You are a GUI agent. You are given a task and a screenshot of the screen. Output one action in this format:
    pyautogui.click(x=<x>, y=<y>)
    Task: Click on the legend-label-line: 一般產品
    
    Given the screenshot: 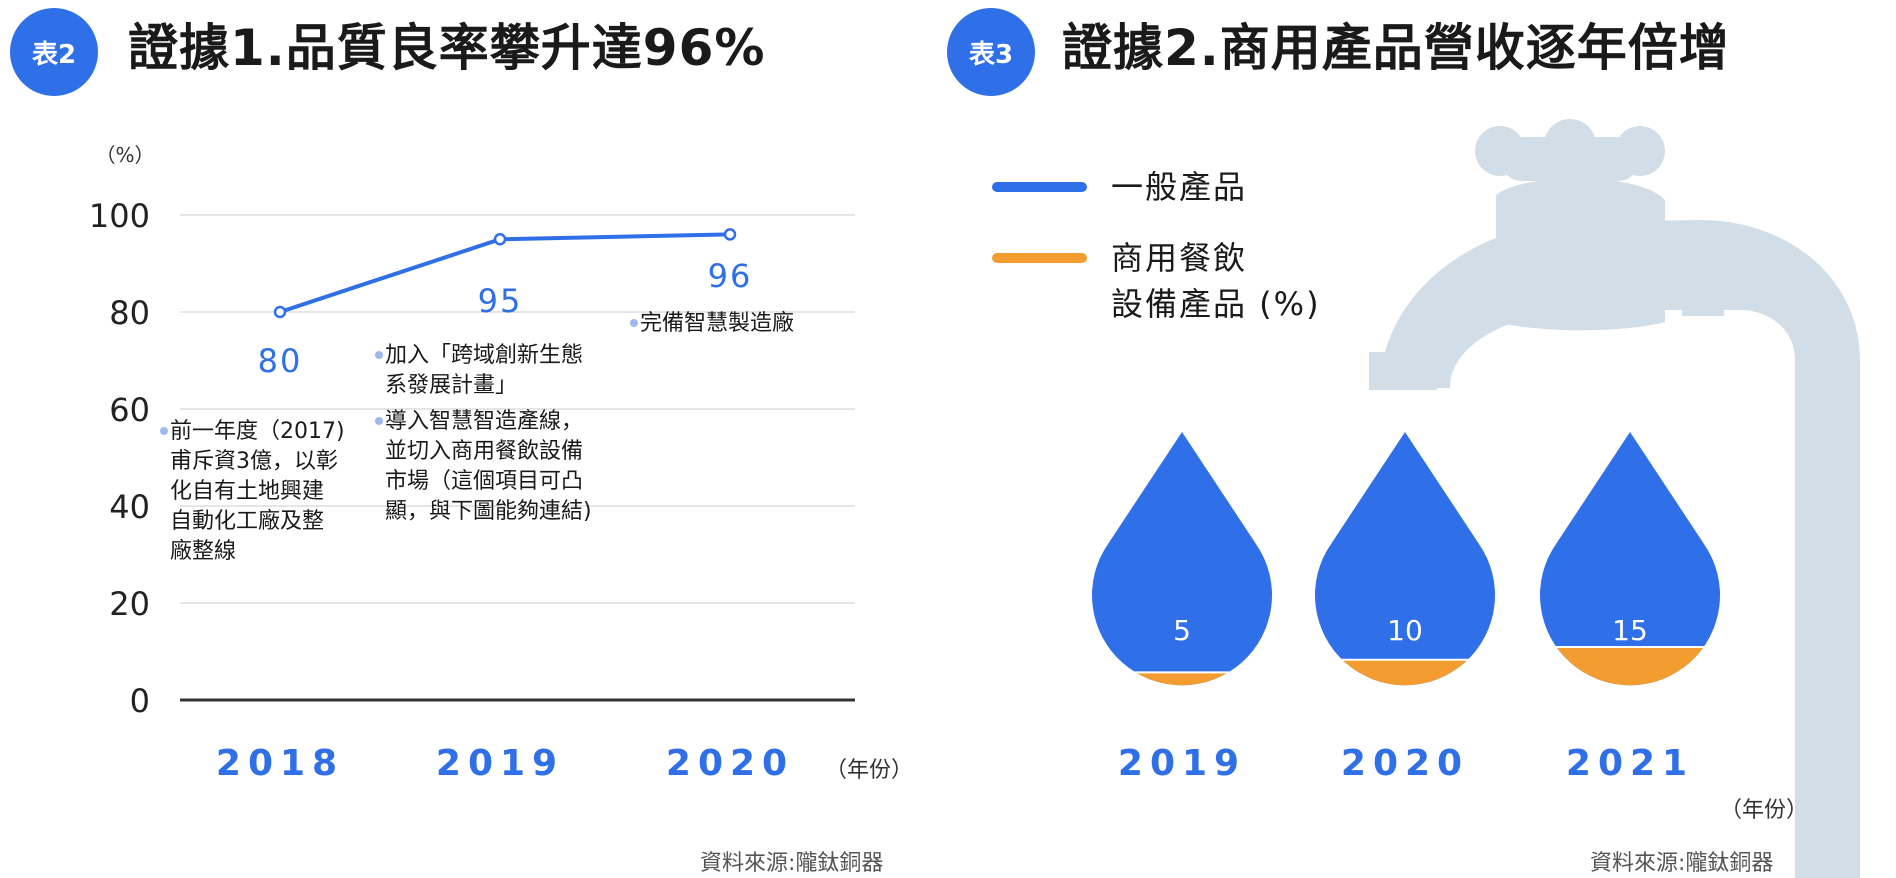 What is the action you would take?
    pyautogui.click(x=1179, y=187)
    